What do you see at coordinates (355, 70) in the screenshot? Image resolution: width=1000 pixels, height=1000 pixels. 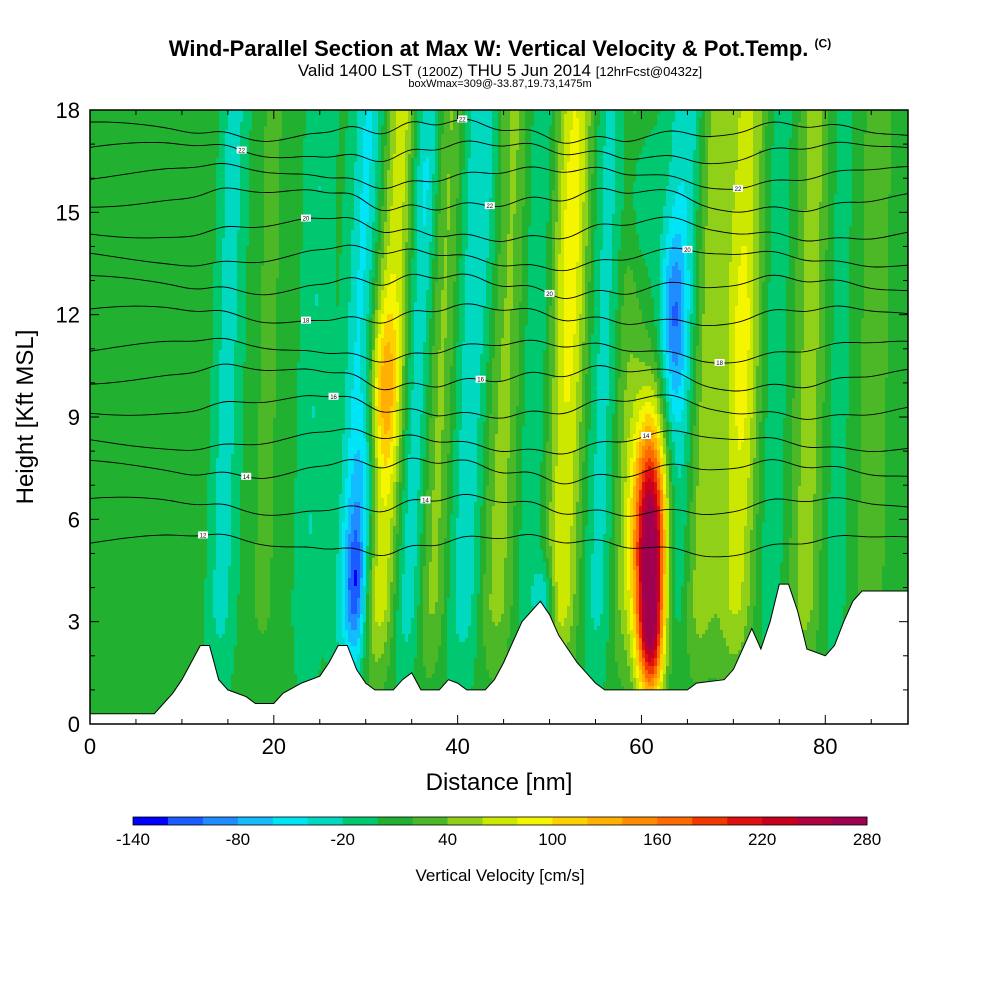 I see `subtitle-valid: Valid 1400 LST` at bounding box center [355, 70].